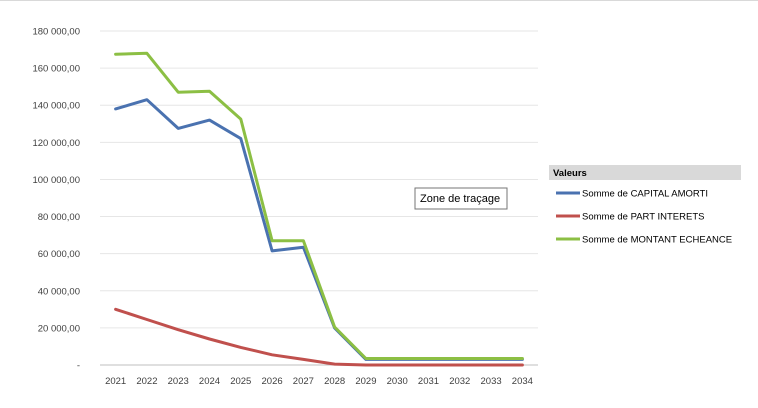 Image resolution: width=758 pixels, height=408 pixels. I want to click on y-tick-label: 60 000,00, so click(59, 254).